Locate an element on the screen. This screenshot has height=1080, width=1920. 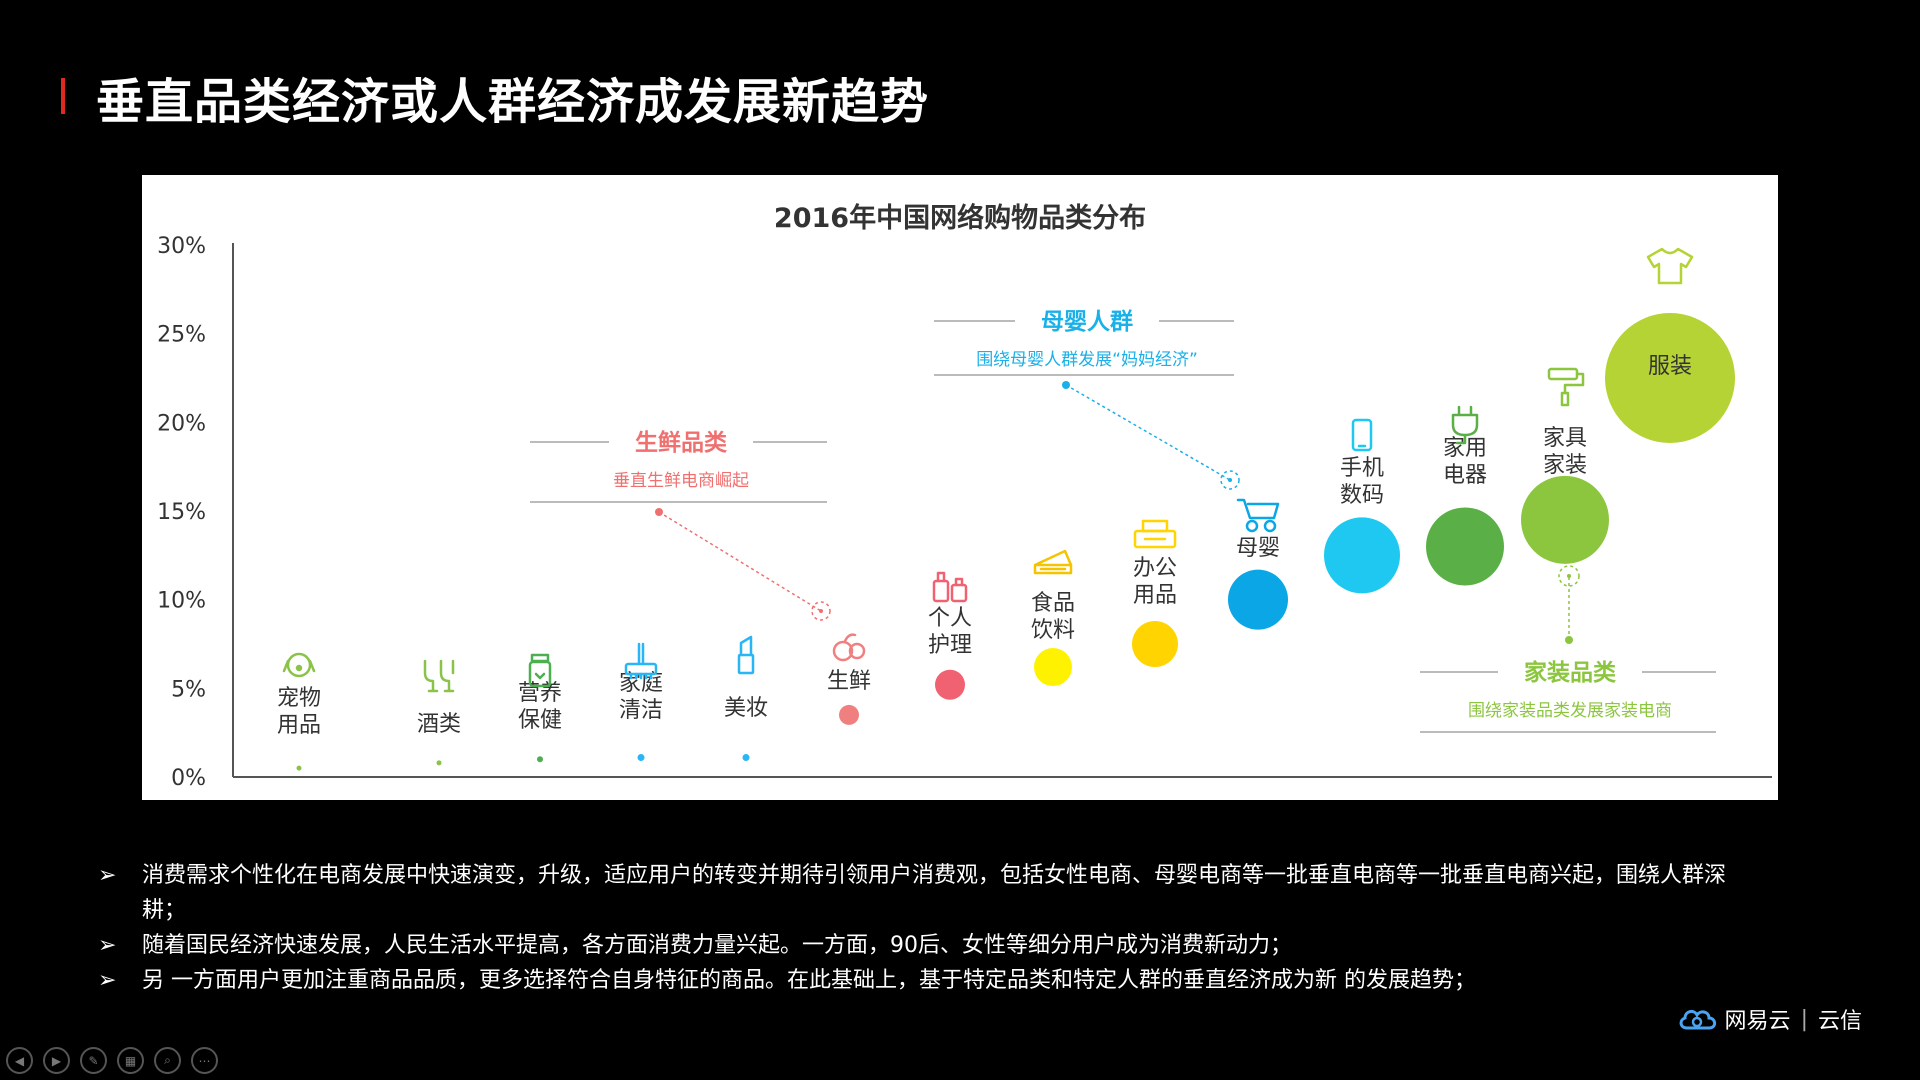
slide-title: 垂直品类经济或人群经济成发展新趋势 is located at coordinates (513, 102).